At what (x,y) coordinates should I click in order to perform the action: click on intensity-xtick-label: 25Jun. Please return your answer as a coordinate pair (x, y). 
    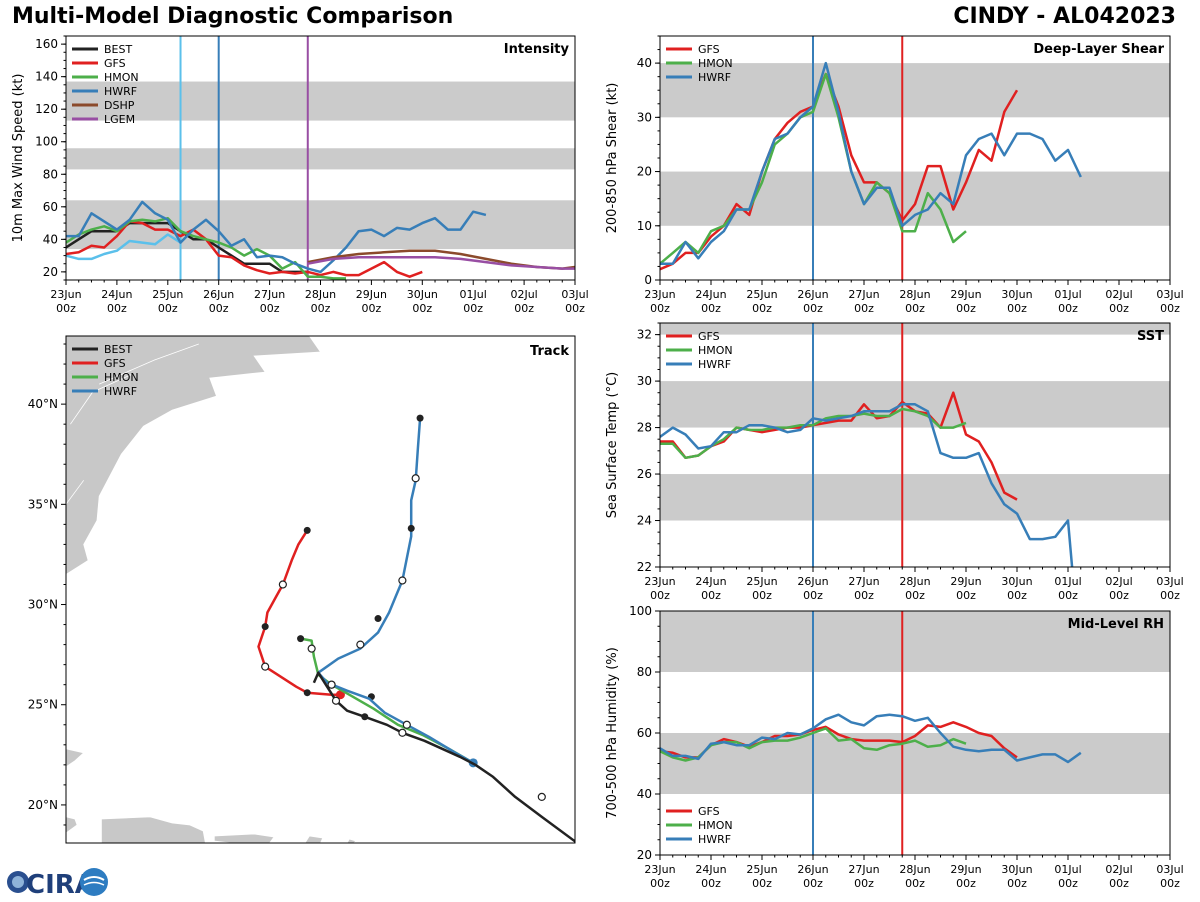
    Looking at the image, I should click on (167, 294).